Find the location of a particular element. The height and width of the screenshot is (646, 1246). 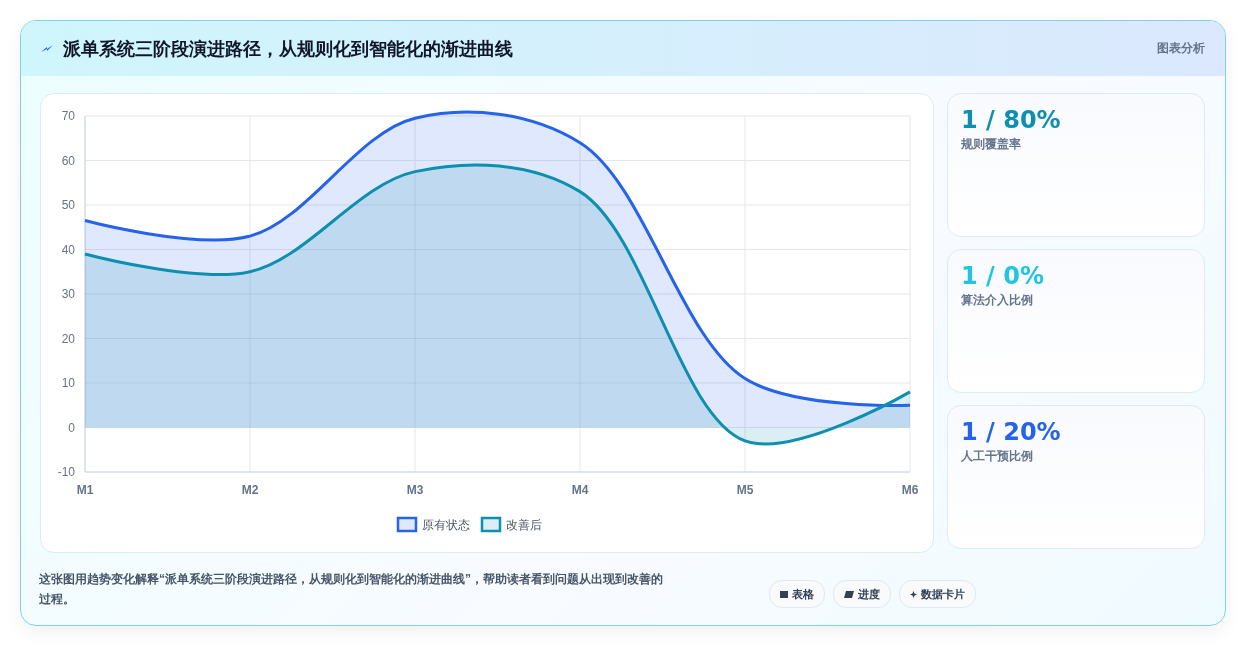

y-tick-label: 0 is located at coordinates (72, 427).